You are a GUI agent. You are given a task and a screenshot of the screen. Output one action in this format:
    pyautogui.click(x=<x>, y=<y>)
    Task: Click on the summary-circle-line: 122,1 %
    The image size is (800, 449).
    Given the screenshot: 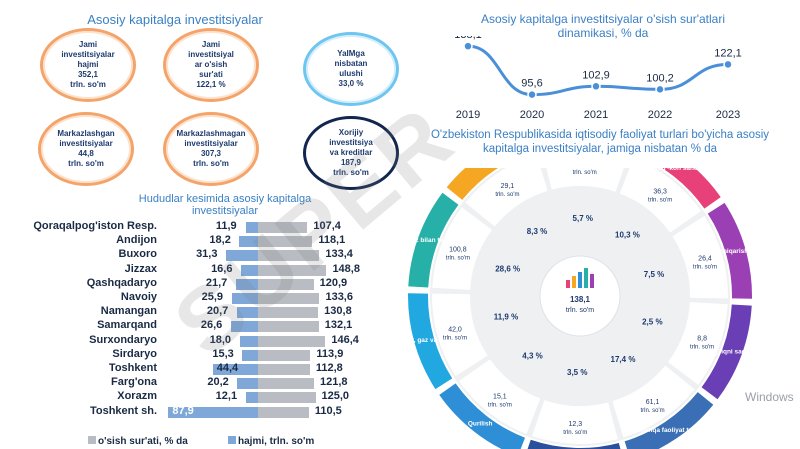 What is the action you would take?
    pyautogui.click(x=211, y=84)
    